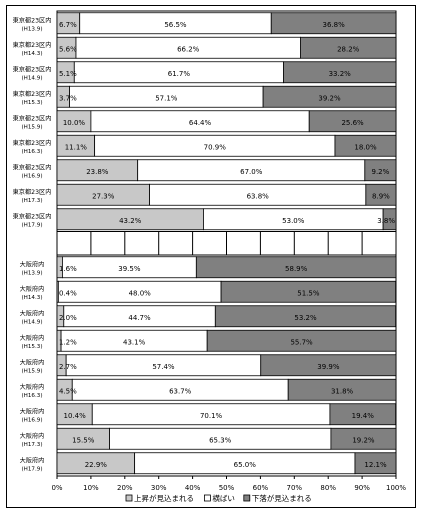  I want to click on data-label: 61.7%, so click(179, 74).